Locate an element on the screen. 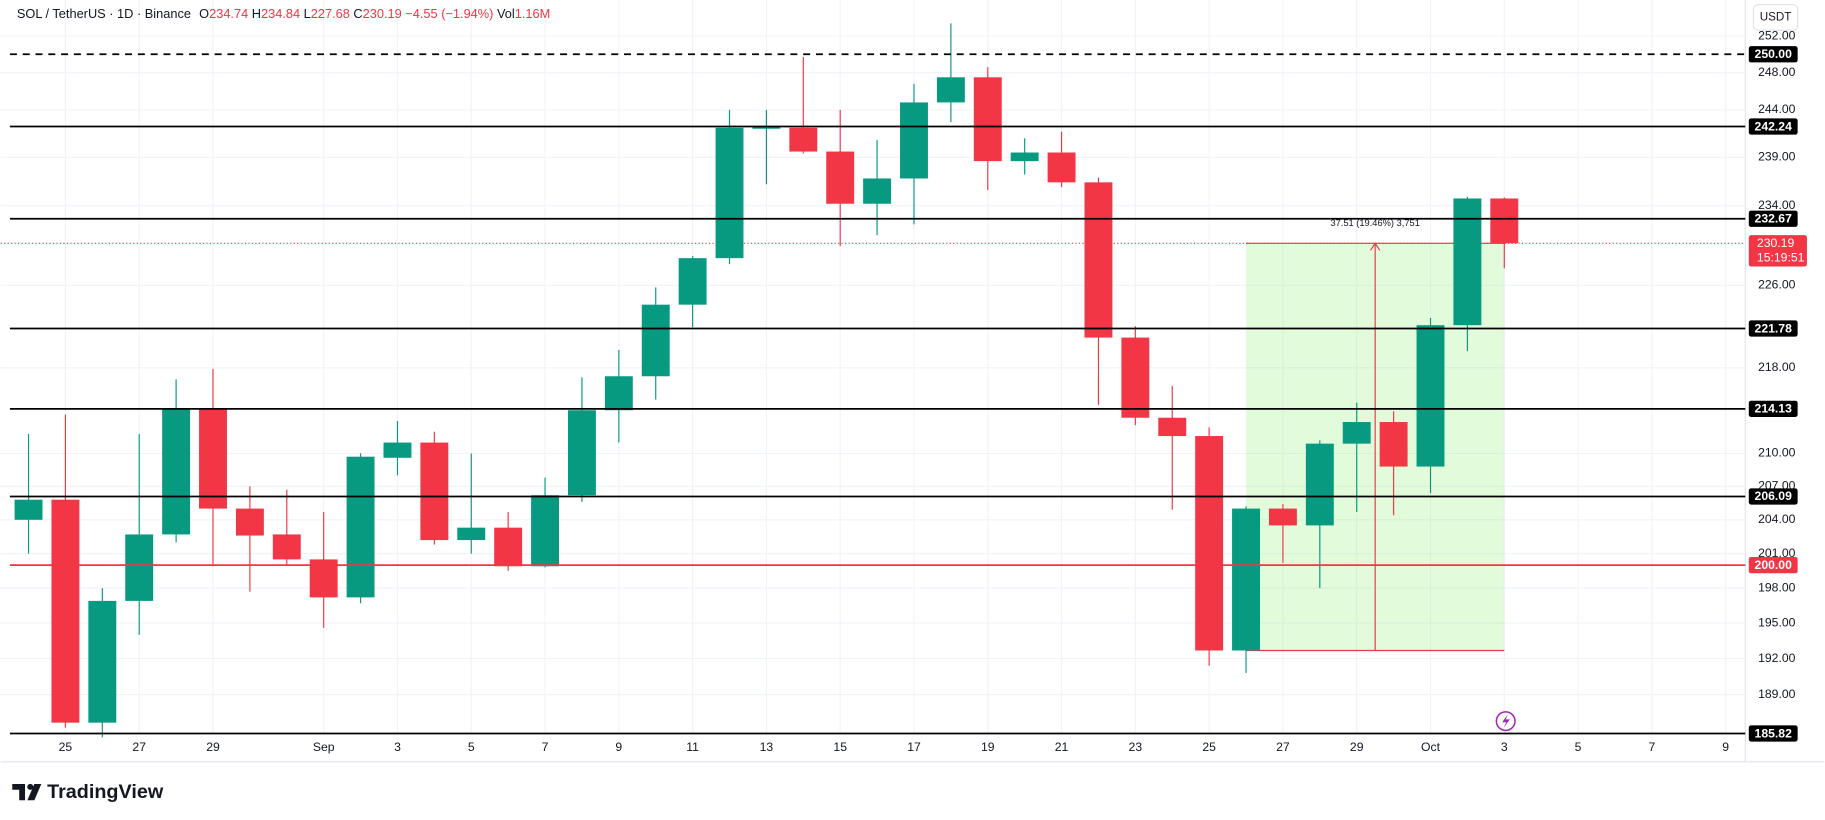 This screenshot has height=820, width=1825. currency-button: USDT is located at coordinates (1775, 17).